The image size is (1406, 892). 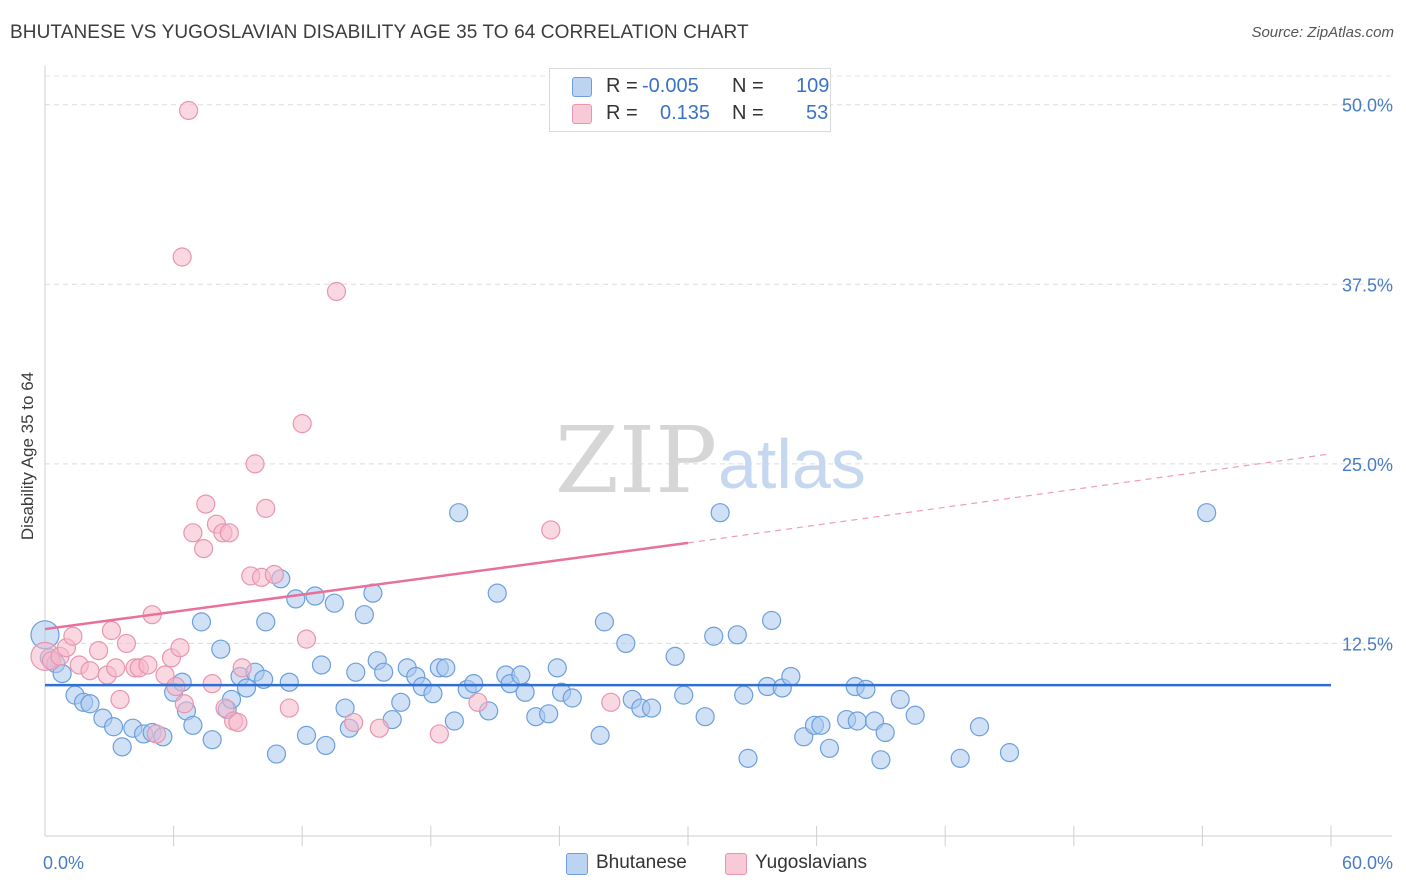 I want to click on legend-swatch-pink, so click(x=582, y=114).